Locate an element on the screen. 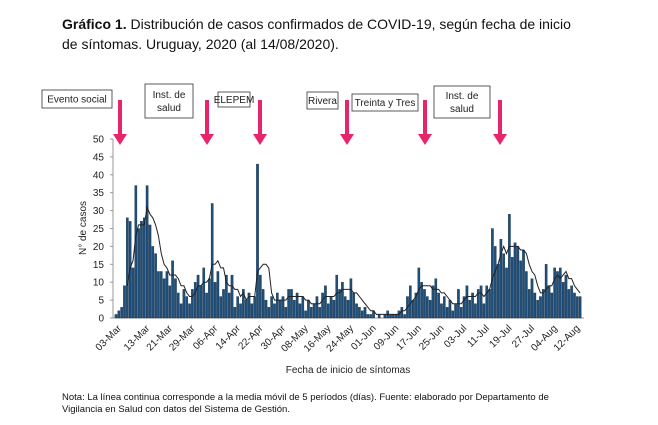 Image resolution: width=658 pixels, height=425 pixels. annotation-arrowhead is located at coordinates (120, 139).